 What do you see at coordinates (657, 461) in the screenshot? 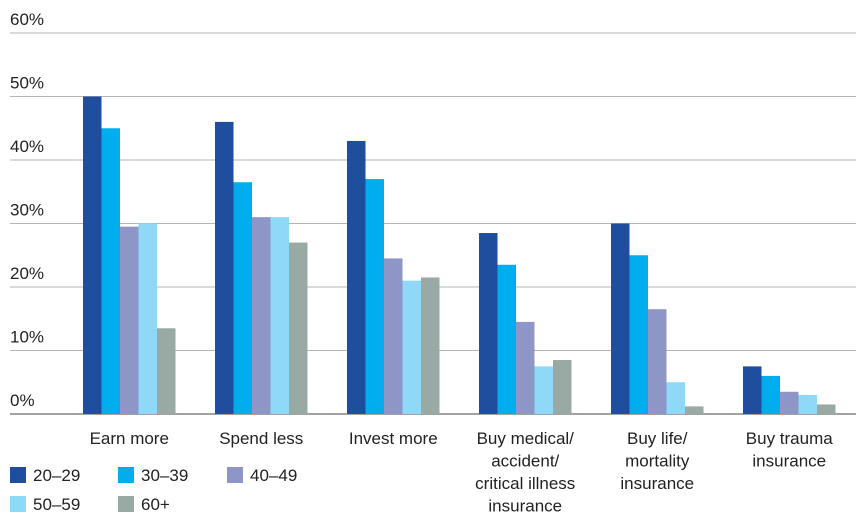
I see `category-label: mortality` at bounding box center [657, 461].